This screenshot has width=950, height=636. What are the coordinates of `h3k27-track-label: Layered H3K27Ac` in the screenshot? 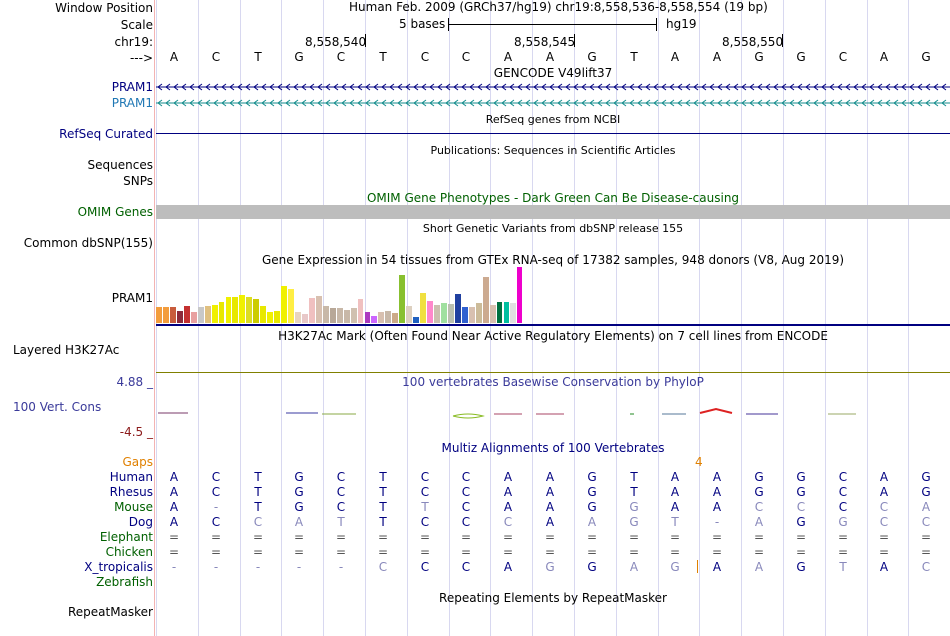 It's located at (66, 350).